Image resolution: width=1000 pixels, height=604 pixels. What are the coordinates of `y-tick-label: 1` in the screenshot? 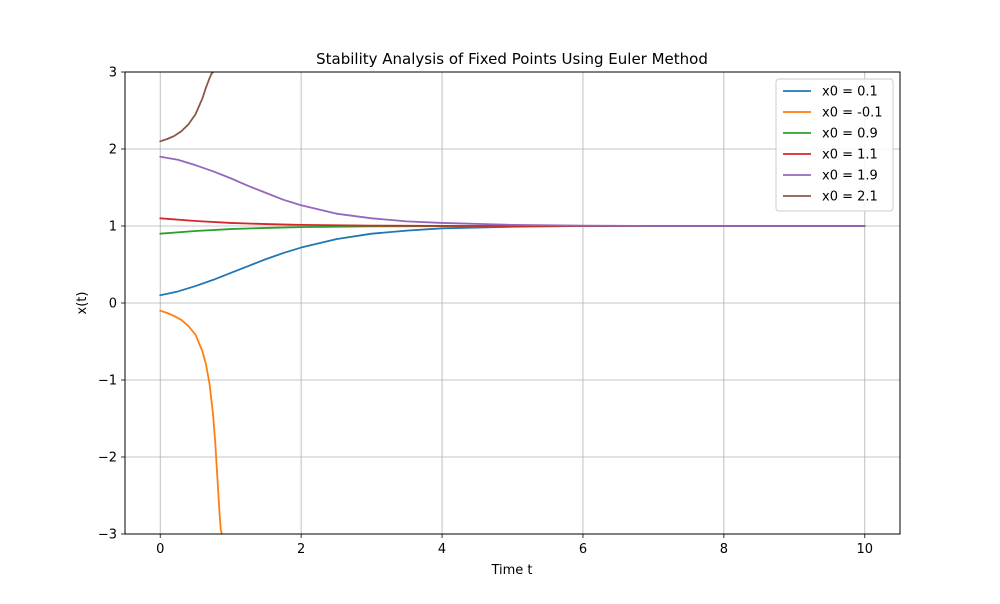 It's located at (113, 227).